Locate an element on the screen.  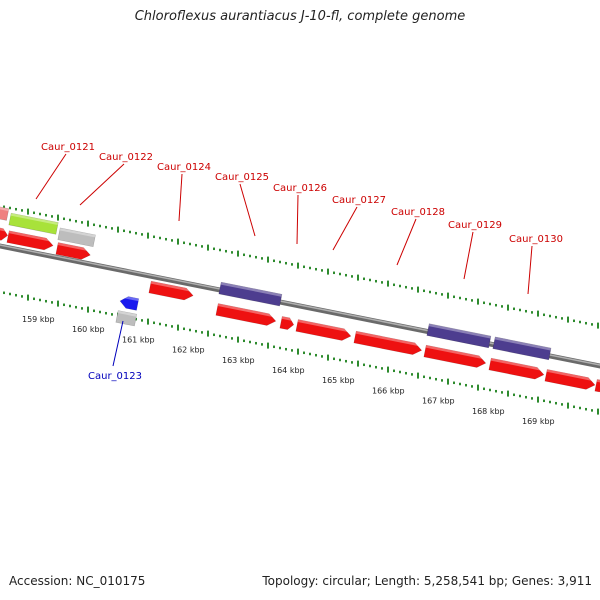
gene-label: Caur_0122 is located at coordinates (126, 157).